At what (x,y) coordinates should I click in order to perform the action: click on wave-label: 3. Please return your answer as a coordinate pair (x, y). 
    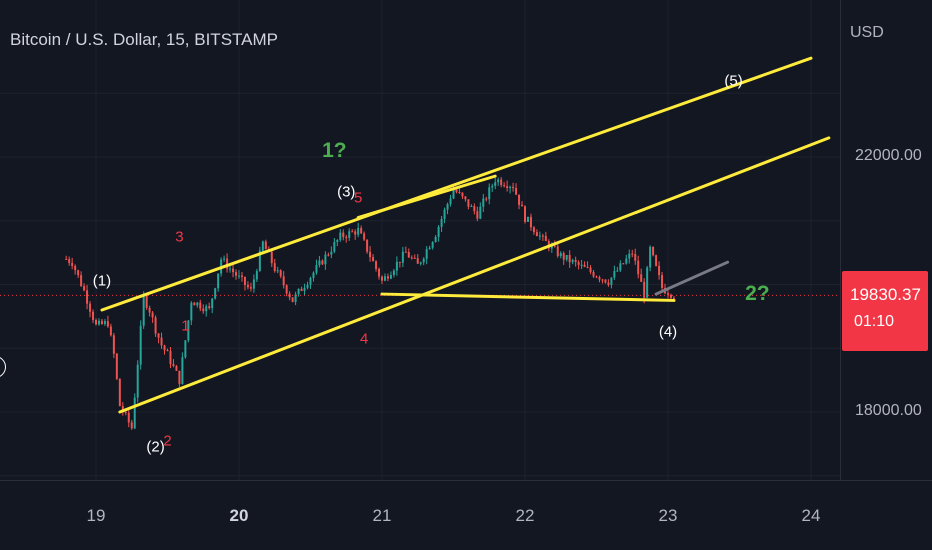
    Looking at the image, I should click on (179, 237).